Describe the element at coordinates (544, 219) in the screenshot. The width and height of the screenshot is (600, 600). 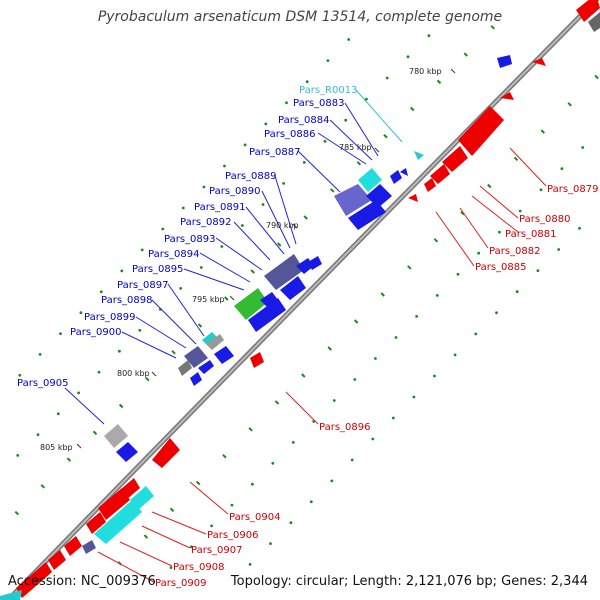
I see `gene-label: Pars_0880` at that location.